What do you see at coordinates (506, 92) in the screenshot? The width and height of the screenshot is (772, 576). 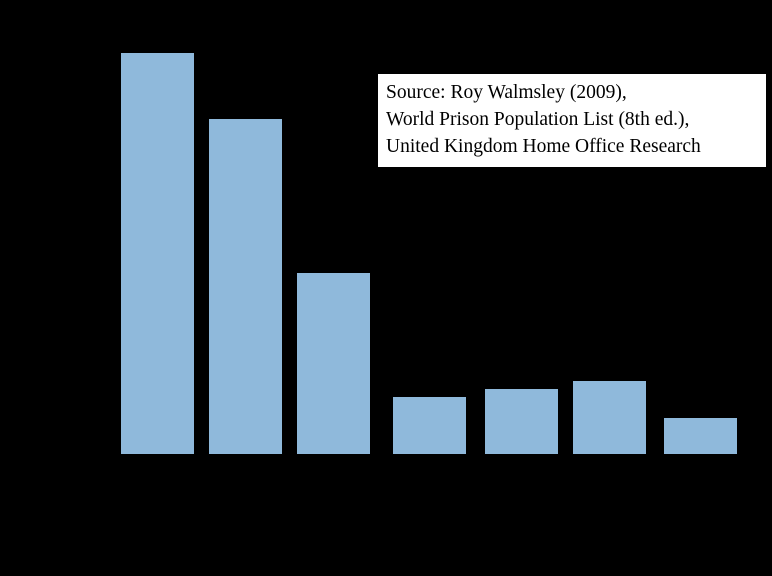 I see `source-line-1: Source: Roy Walmsley (2009),` at bounding box center [506, 92].